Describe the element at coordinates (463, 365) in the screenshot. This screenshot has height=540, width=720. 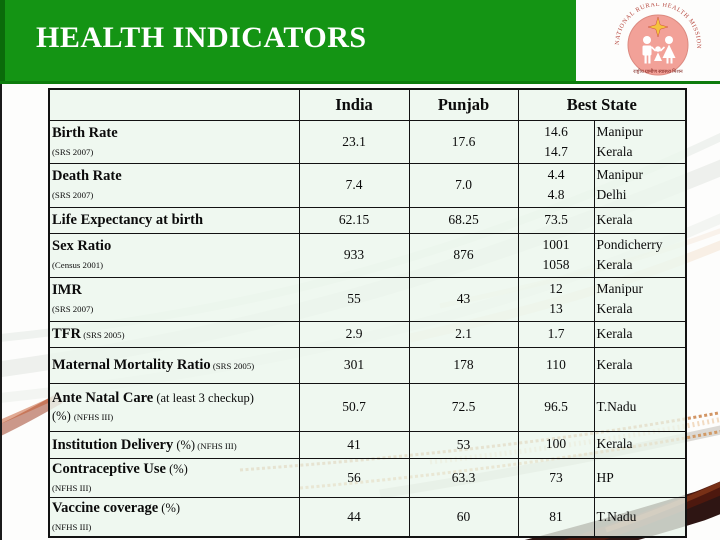
I see `punjab-value: 178` at that location.